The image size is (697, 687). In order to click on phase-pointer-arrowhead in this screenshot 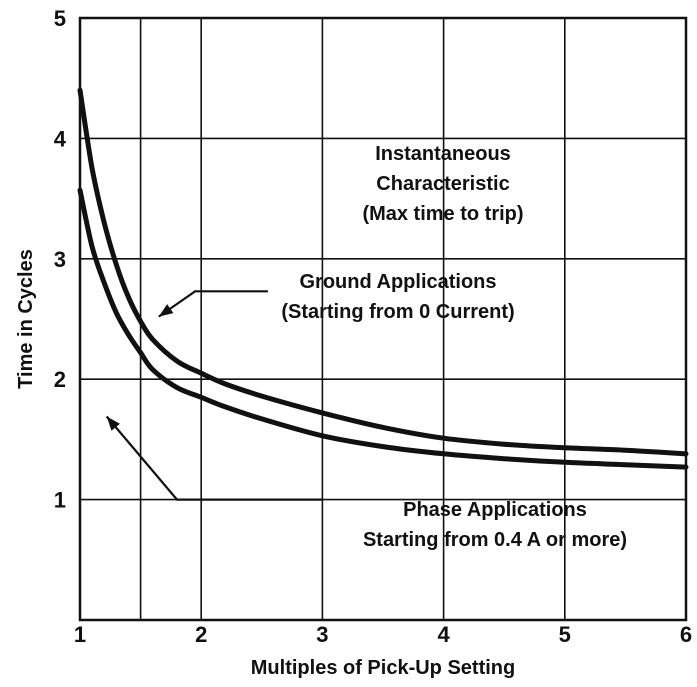, I will do `click(113, 423)`.